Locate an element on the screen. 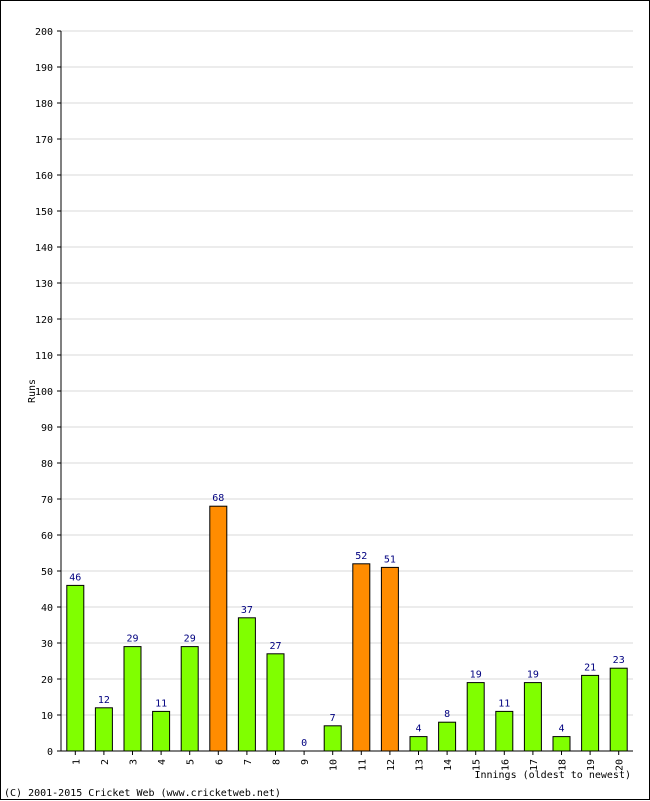 The height and width of the screenshot is (801, 650). bar-value-label: 7 is located at coordinates (333, 718).